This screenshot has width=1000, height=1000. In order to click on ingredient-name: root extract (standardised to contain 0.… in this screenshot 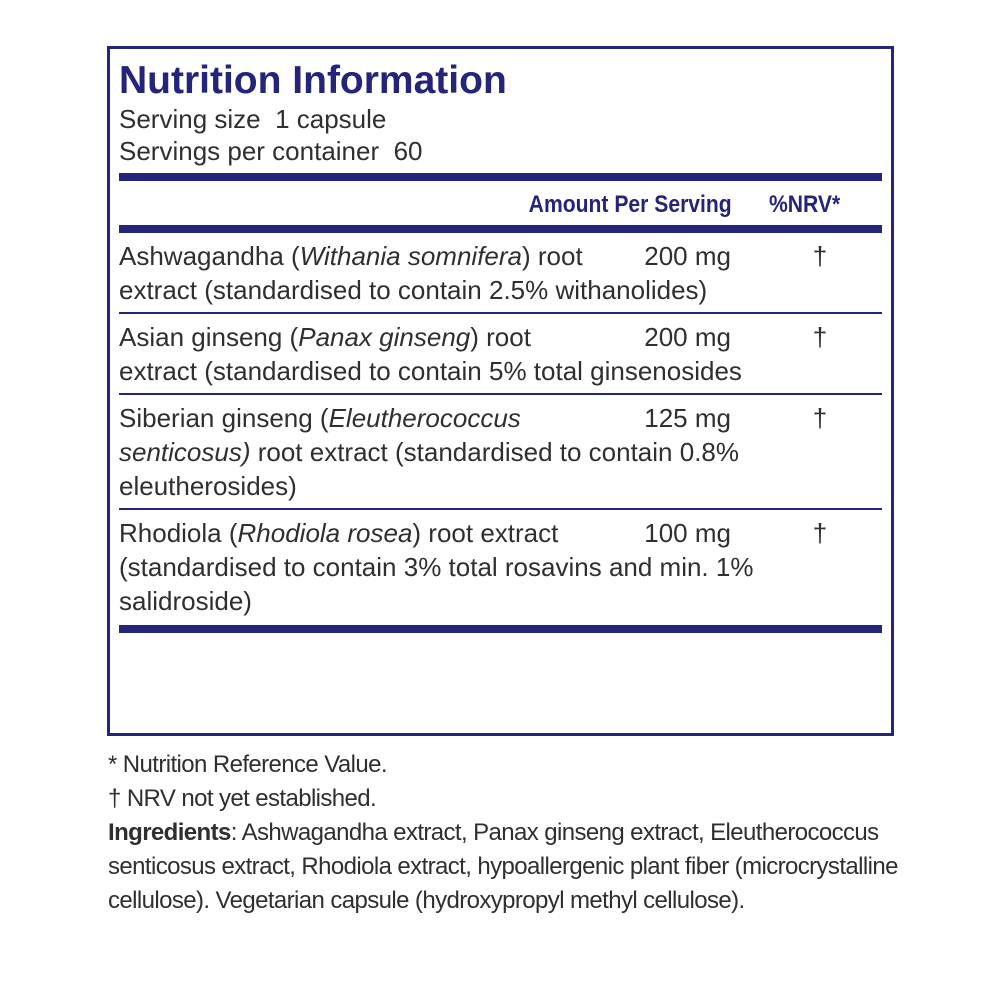, I will do `click(429, 469)`.